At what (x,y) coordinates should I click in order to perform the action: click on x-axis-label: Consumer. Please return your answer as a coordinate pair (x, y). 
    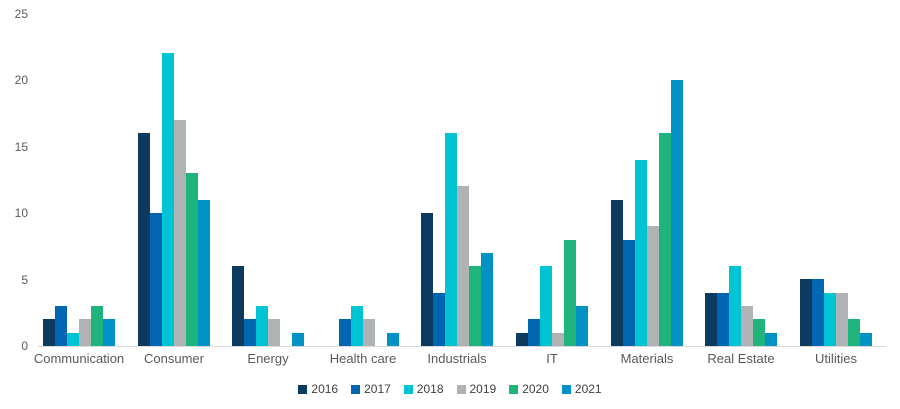
    Looking at the image, I should click on (174, 358).